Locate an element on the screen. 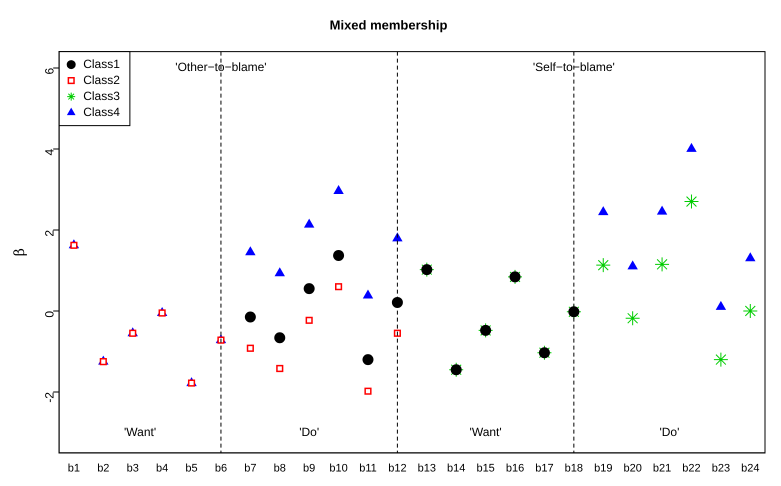  y-axis-title: β is located at coordinates (20, 252).